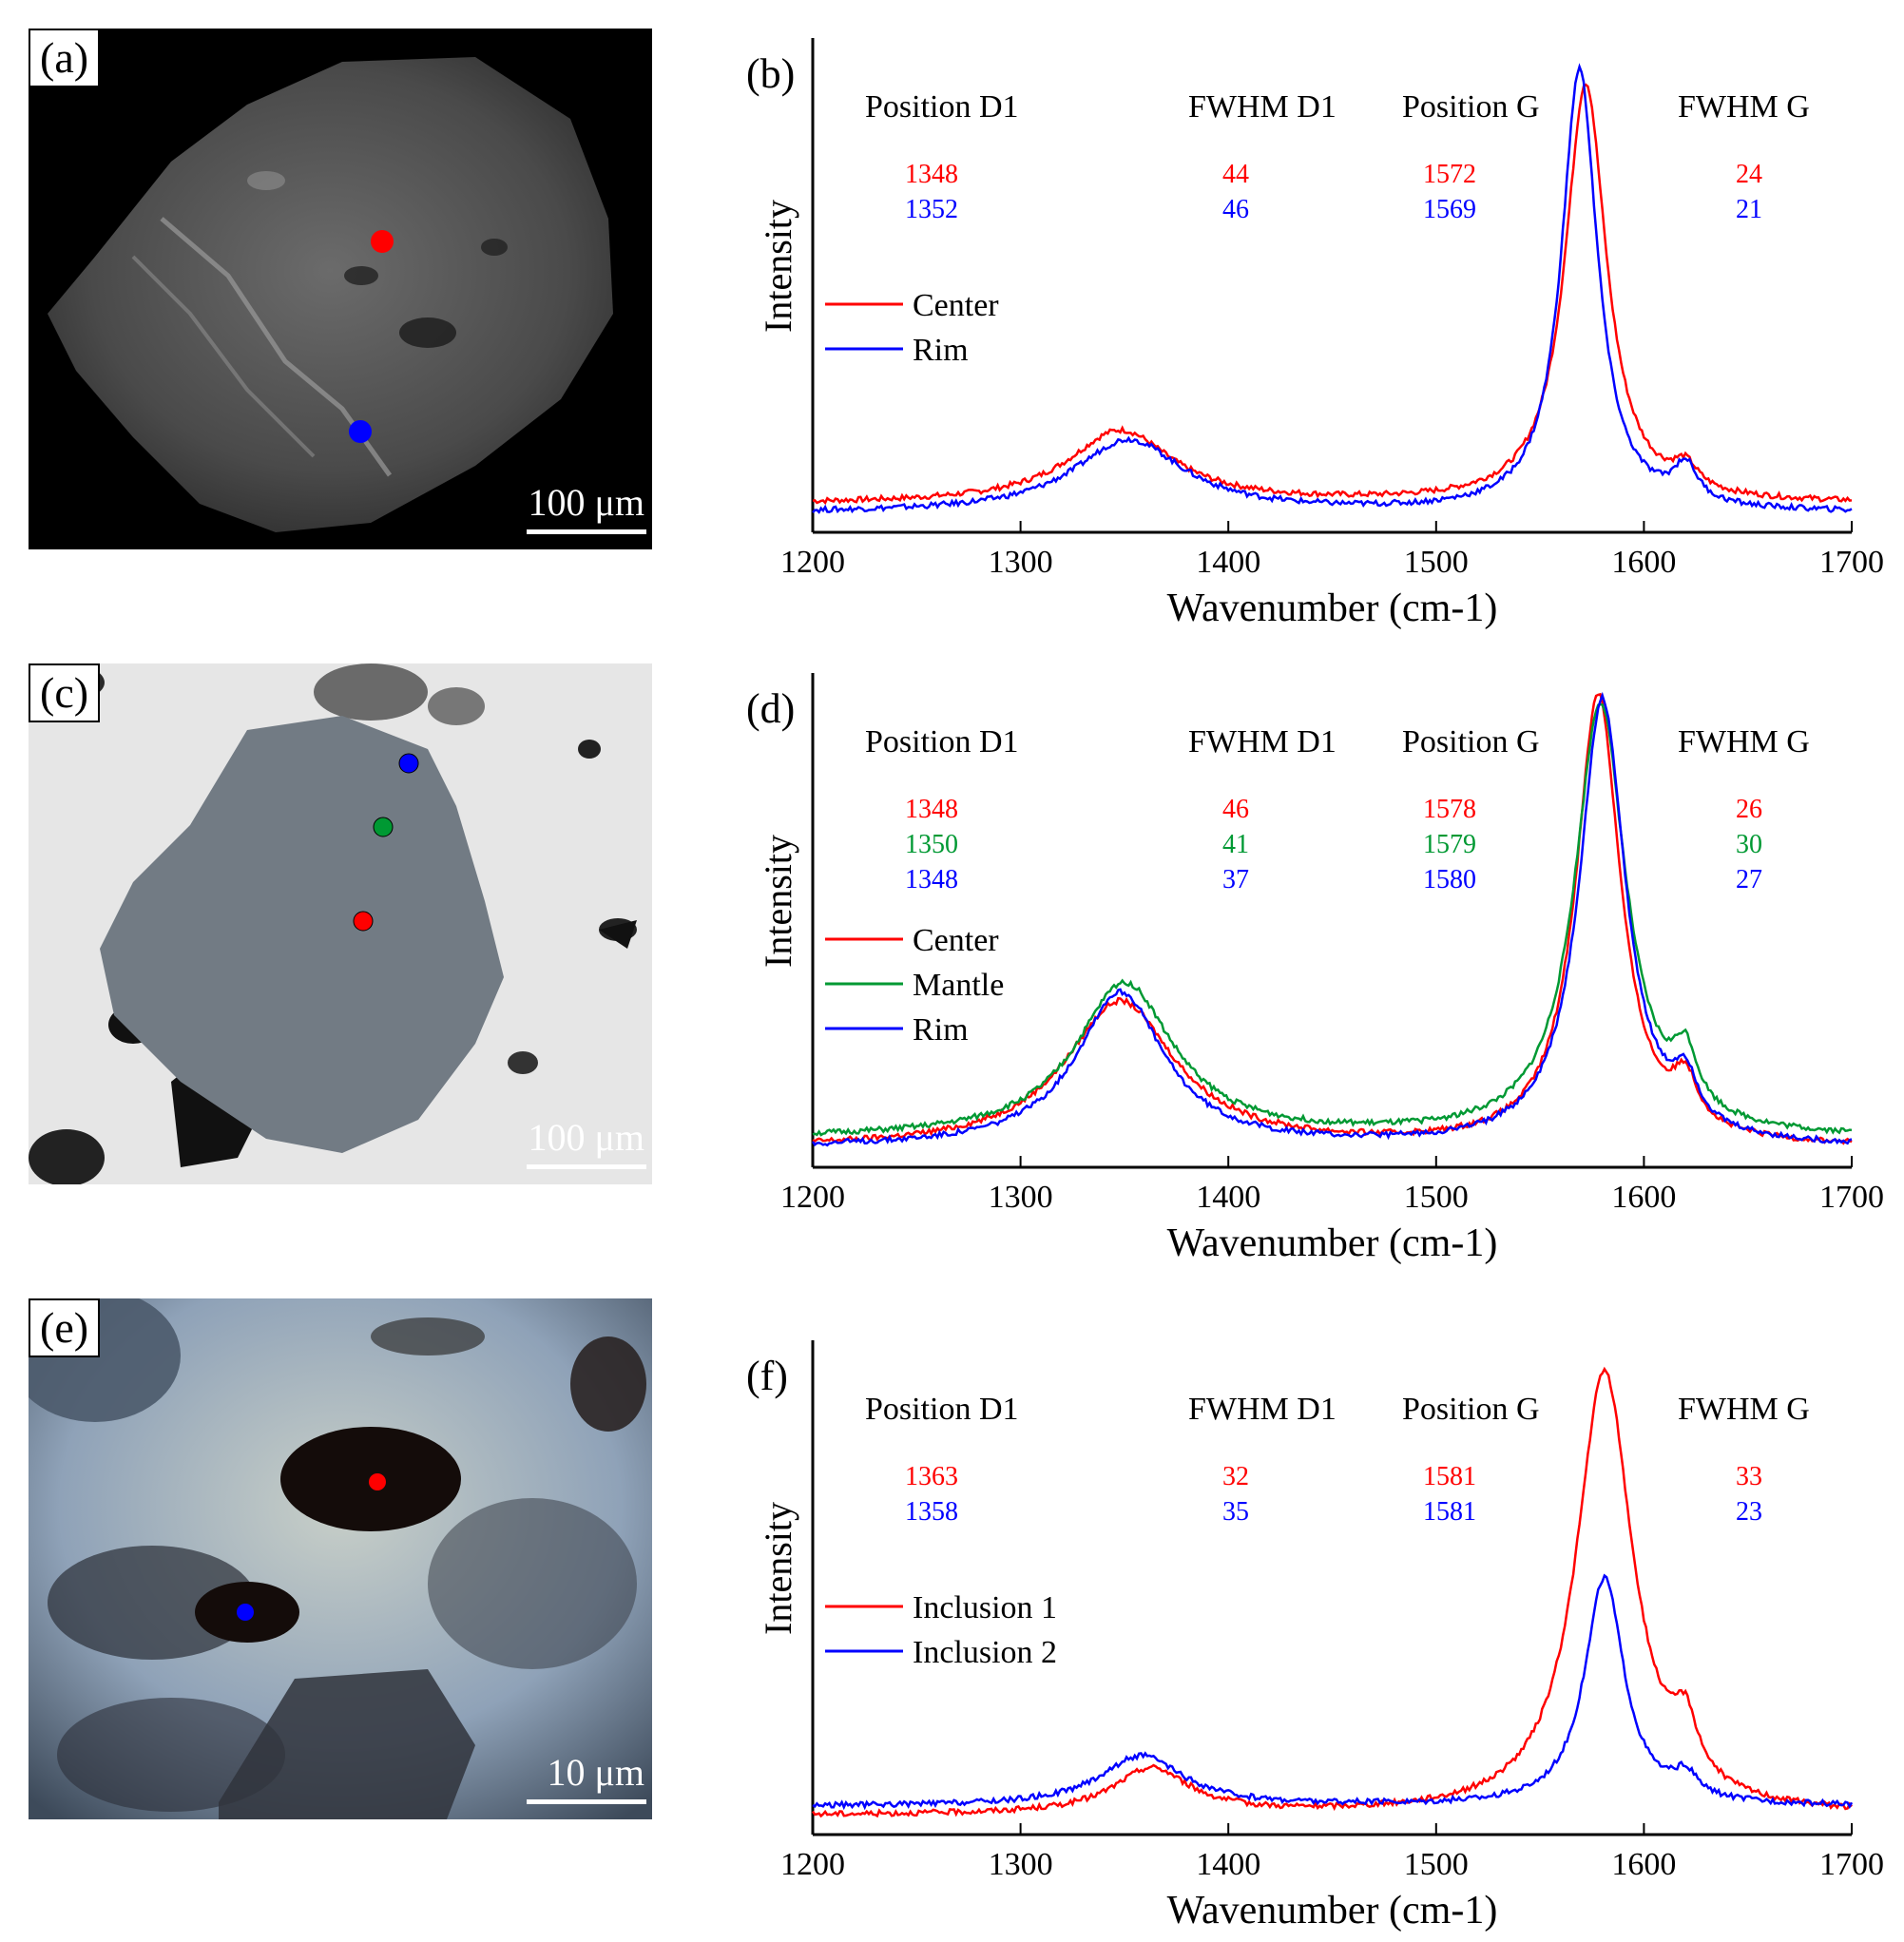 This screenshot has height=1942, width=1904. I want to click on stats-value: 24, so click(1749, 174).